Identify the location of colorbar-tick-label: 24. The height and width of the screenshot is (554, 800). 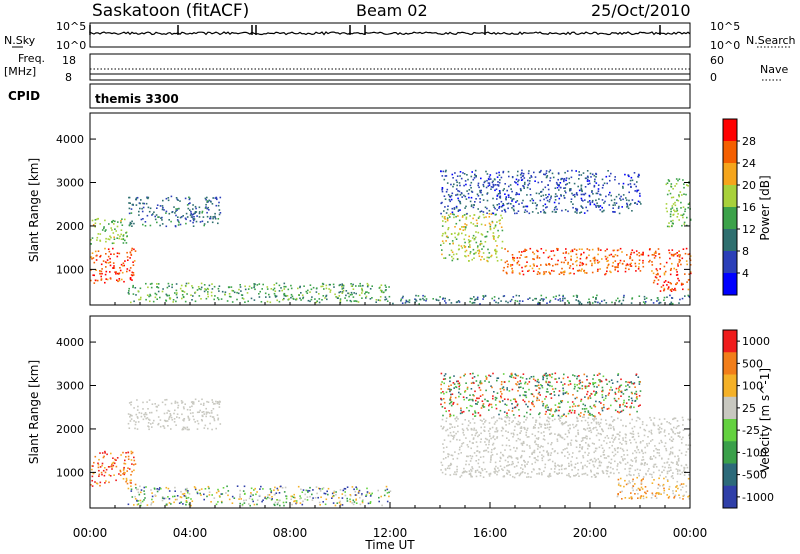
(749, 163).